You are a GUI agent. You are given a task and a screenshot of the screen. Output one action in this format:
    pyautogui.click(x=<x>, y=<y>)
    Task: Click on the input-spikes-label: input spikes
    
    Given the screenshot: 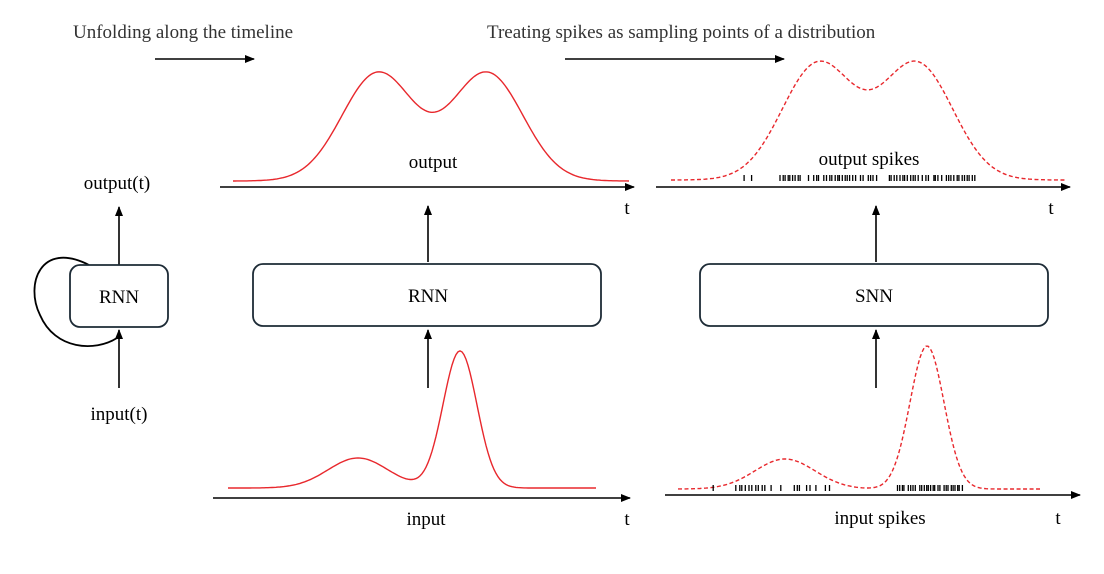 What is the action you would take?
    pyautogui.click(x=879, y=518)
    